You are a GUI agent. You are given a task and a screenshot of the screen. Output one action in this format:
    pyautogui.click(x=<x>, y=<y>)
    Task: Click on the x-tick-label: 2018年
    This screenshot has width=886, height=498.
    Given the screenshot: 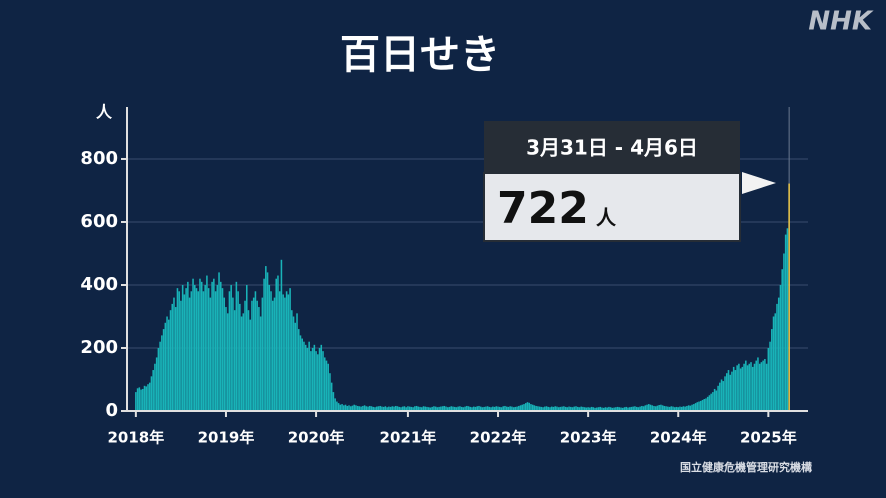 What is the action you would take?
    pyautogui.click(x=135, y=438)
    